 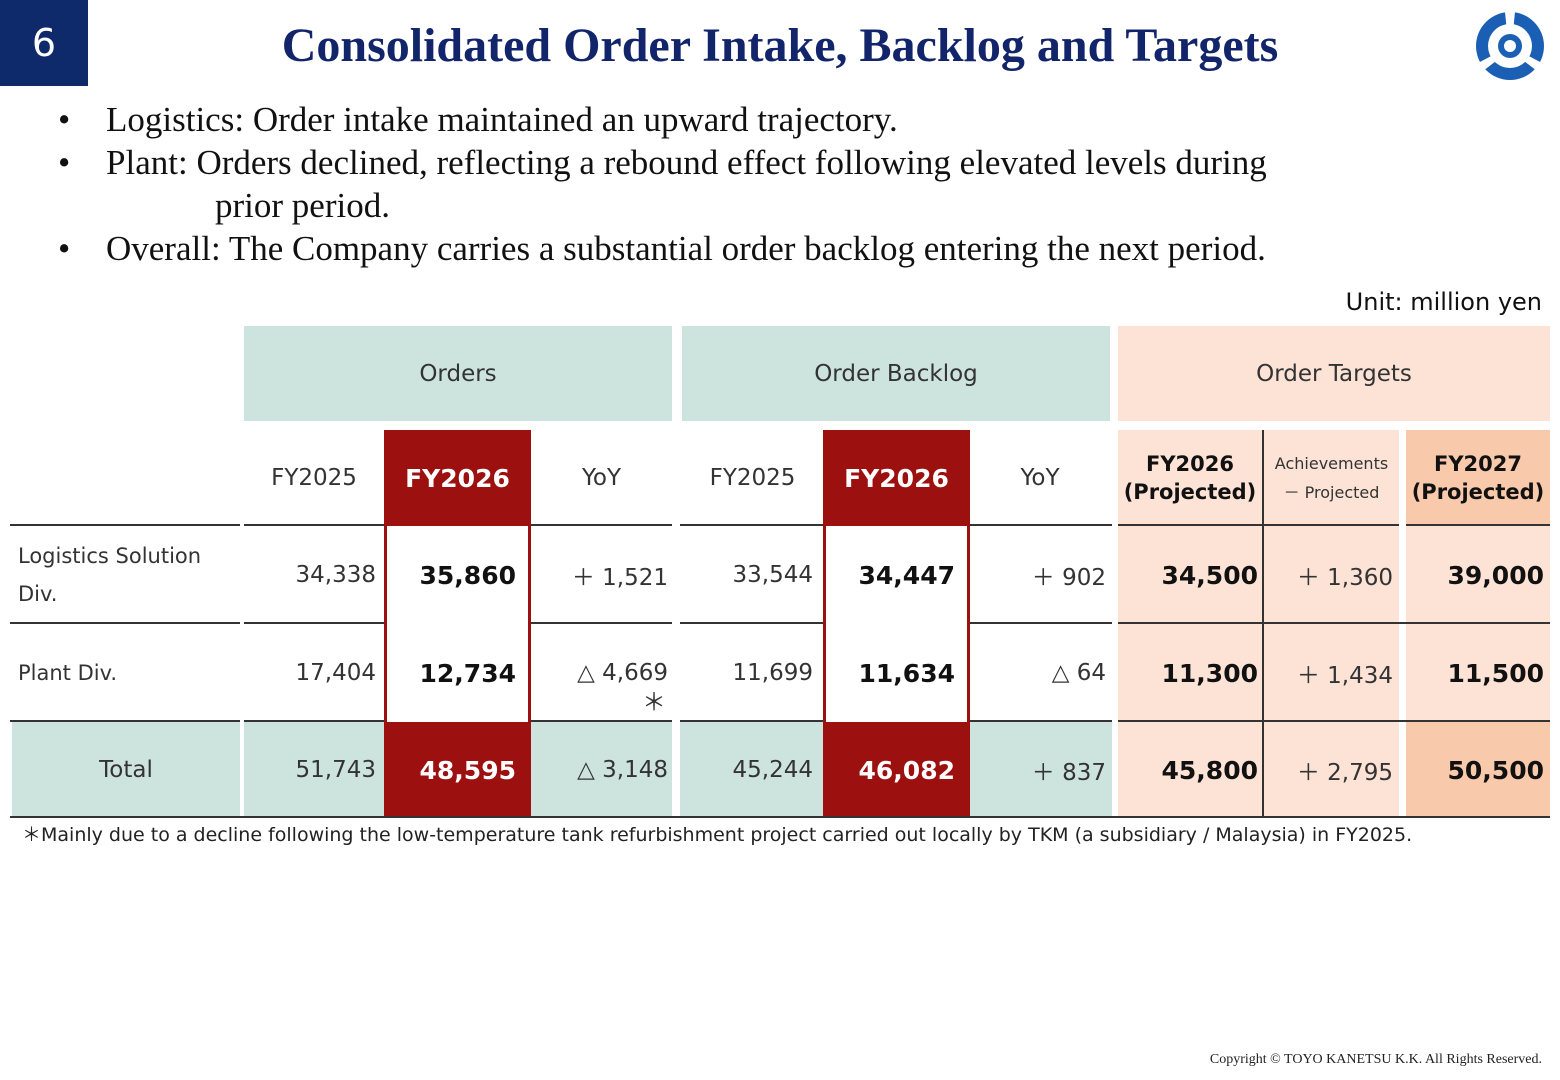 What do you see at coordinates (772, 575) in the screenshot?
I see `table-cell: 33,544` at bounding box center [772, 575].